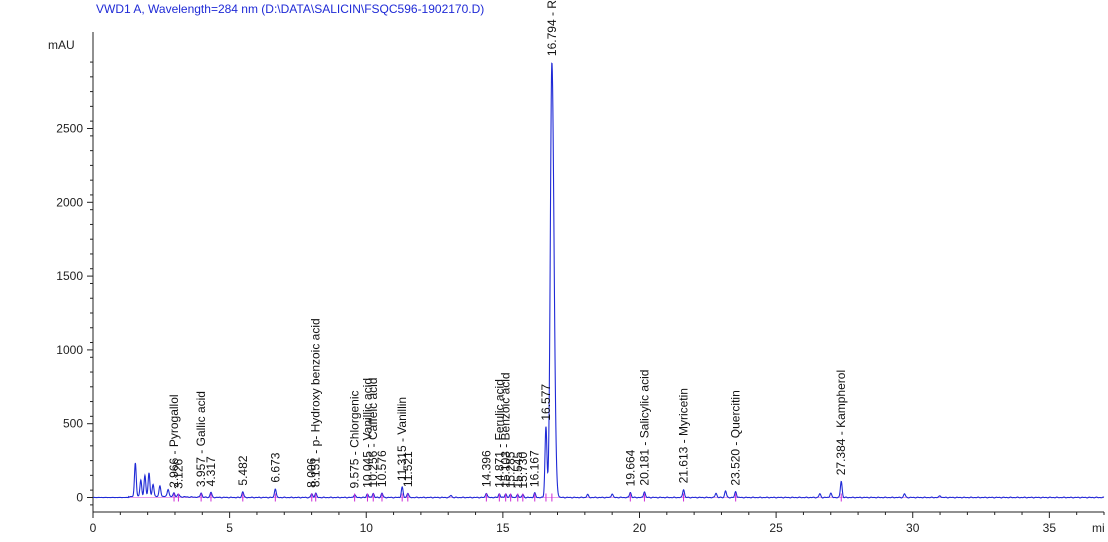 This screenshot has height=542, width=1108. Describe the element at coordinates (69, 129) in the screenshot. I see `y-tick-label: 2500` at that location.